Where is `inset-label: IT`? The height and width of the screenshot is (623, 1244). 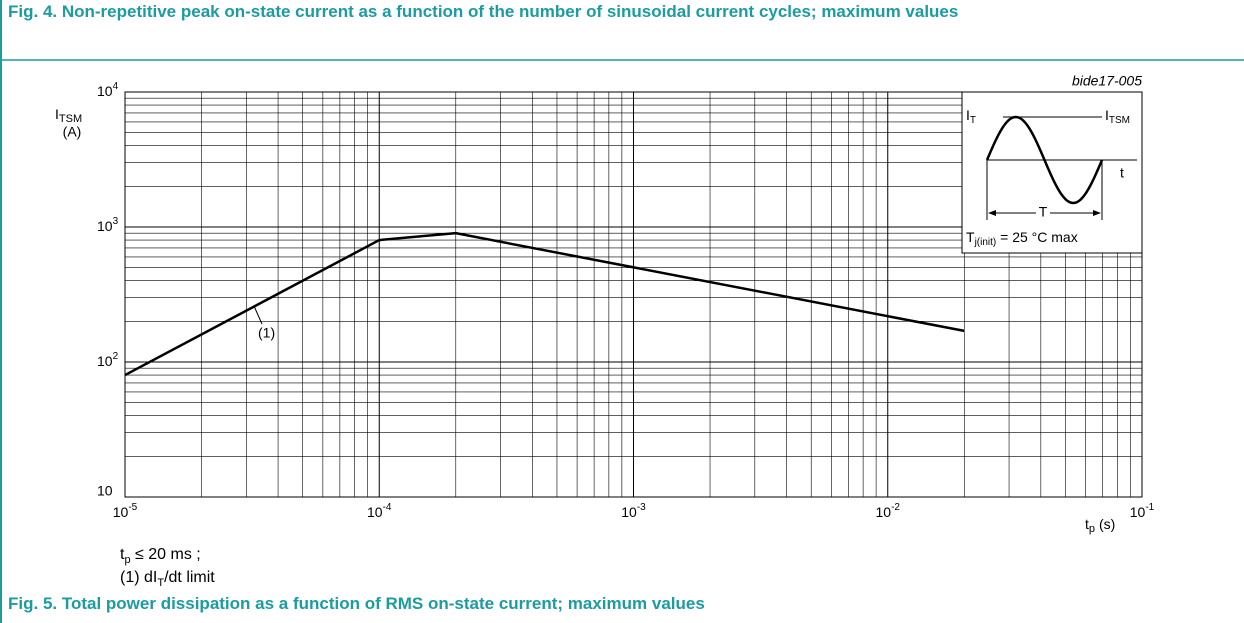
inset-label: IT is located at coordinates (971, 116).